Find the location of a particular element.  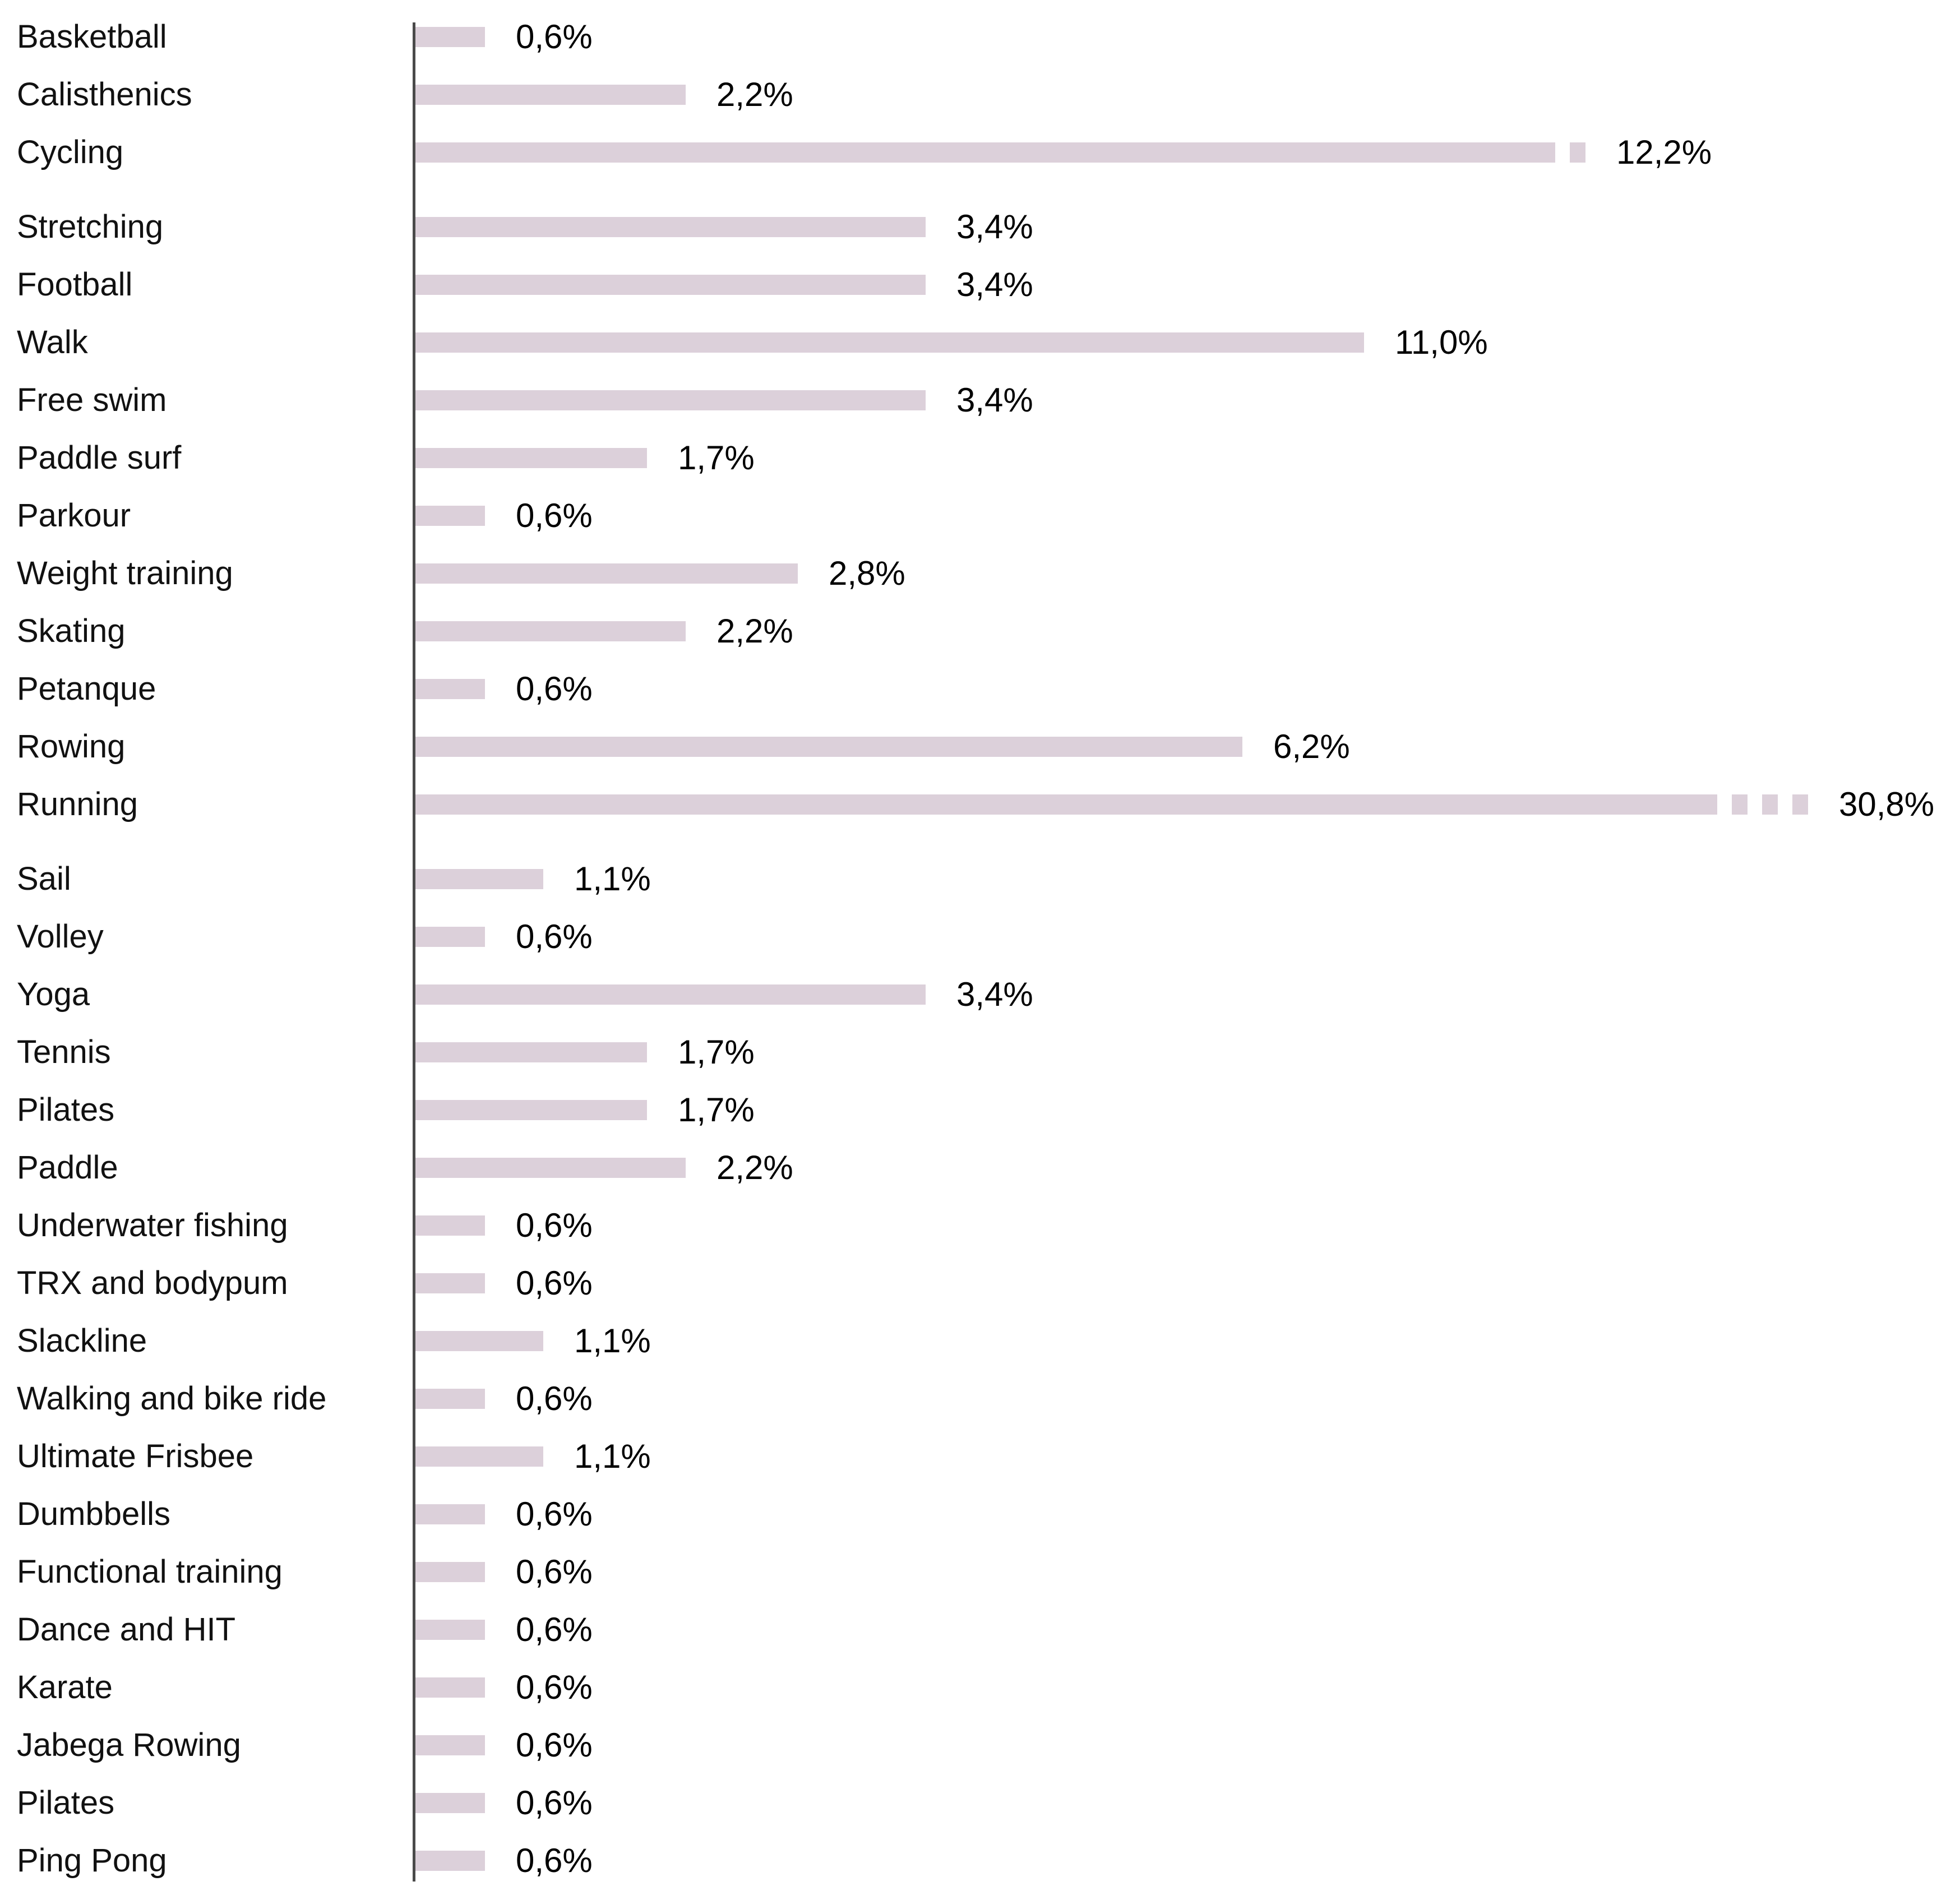

chart-row: Basketball 0,6% is located at coordinates (980, 37).